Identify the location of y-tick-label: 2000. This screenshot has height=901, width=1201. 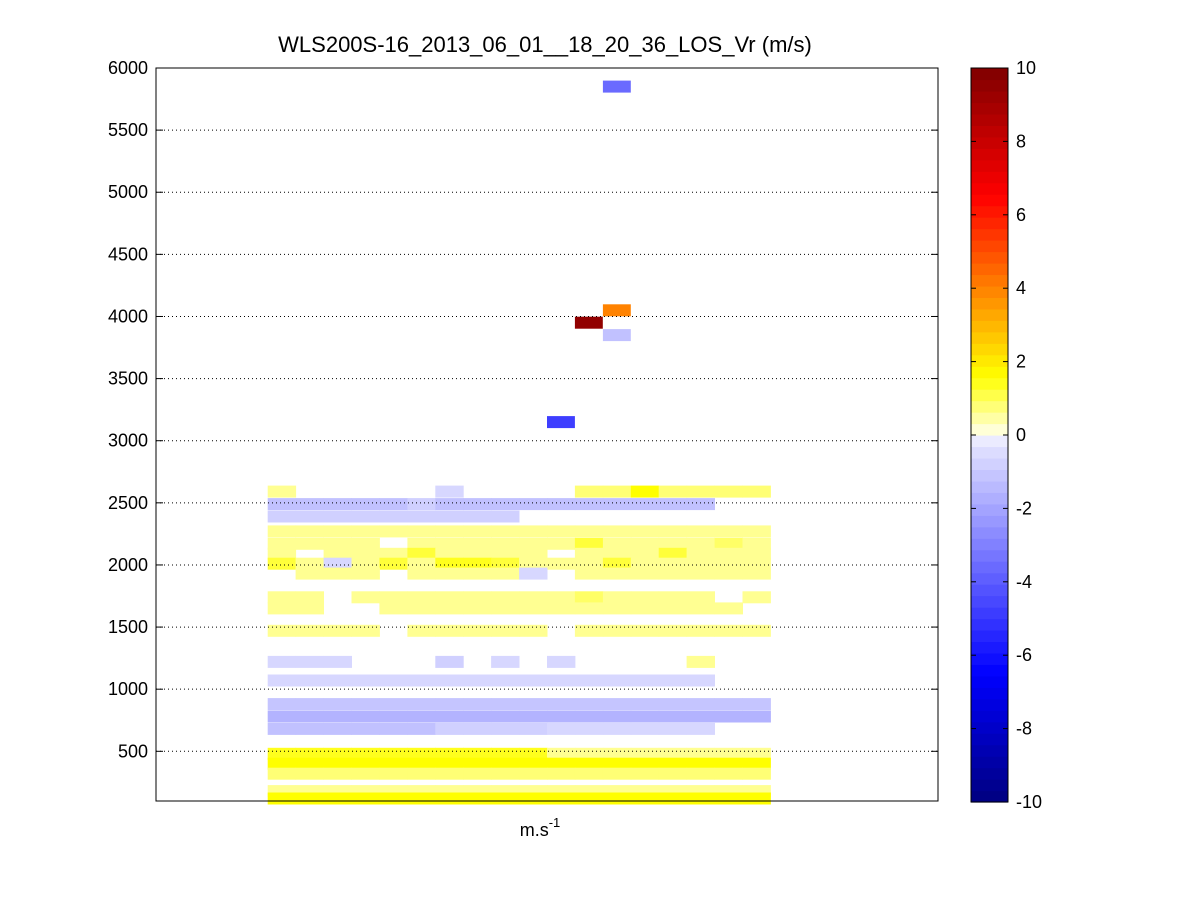
(128, 565).